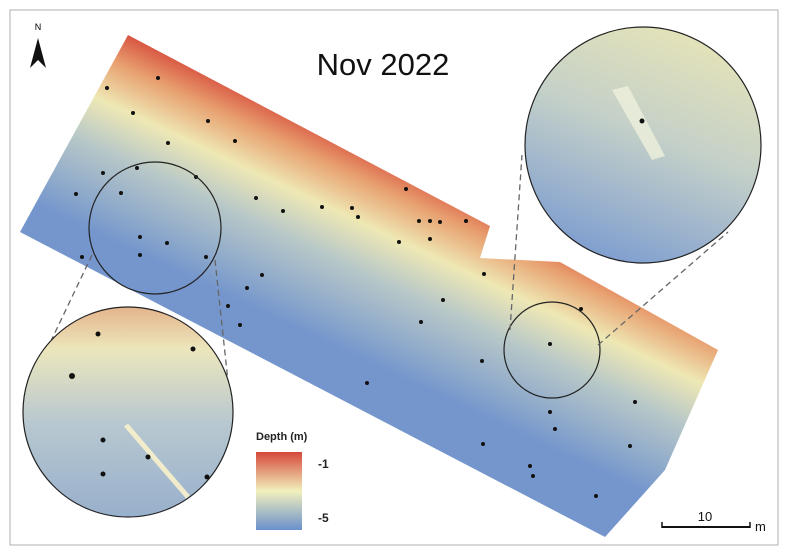 The image size is (790, 554). I want to click on legend-max: -1, so click(323, 464).